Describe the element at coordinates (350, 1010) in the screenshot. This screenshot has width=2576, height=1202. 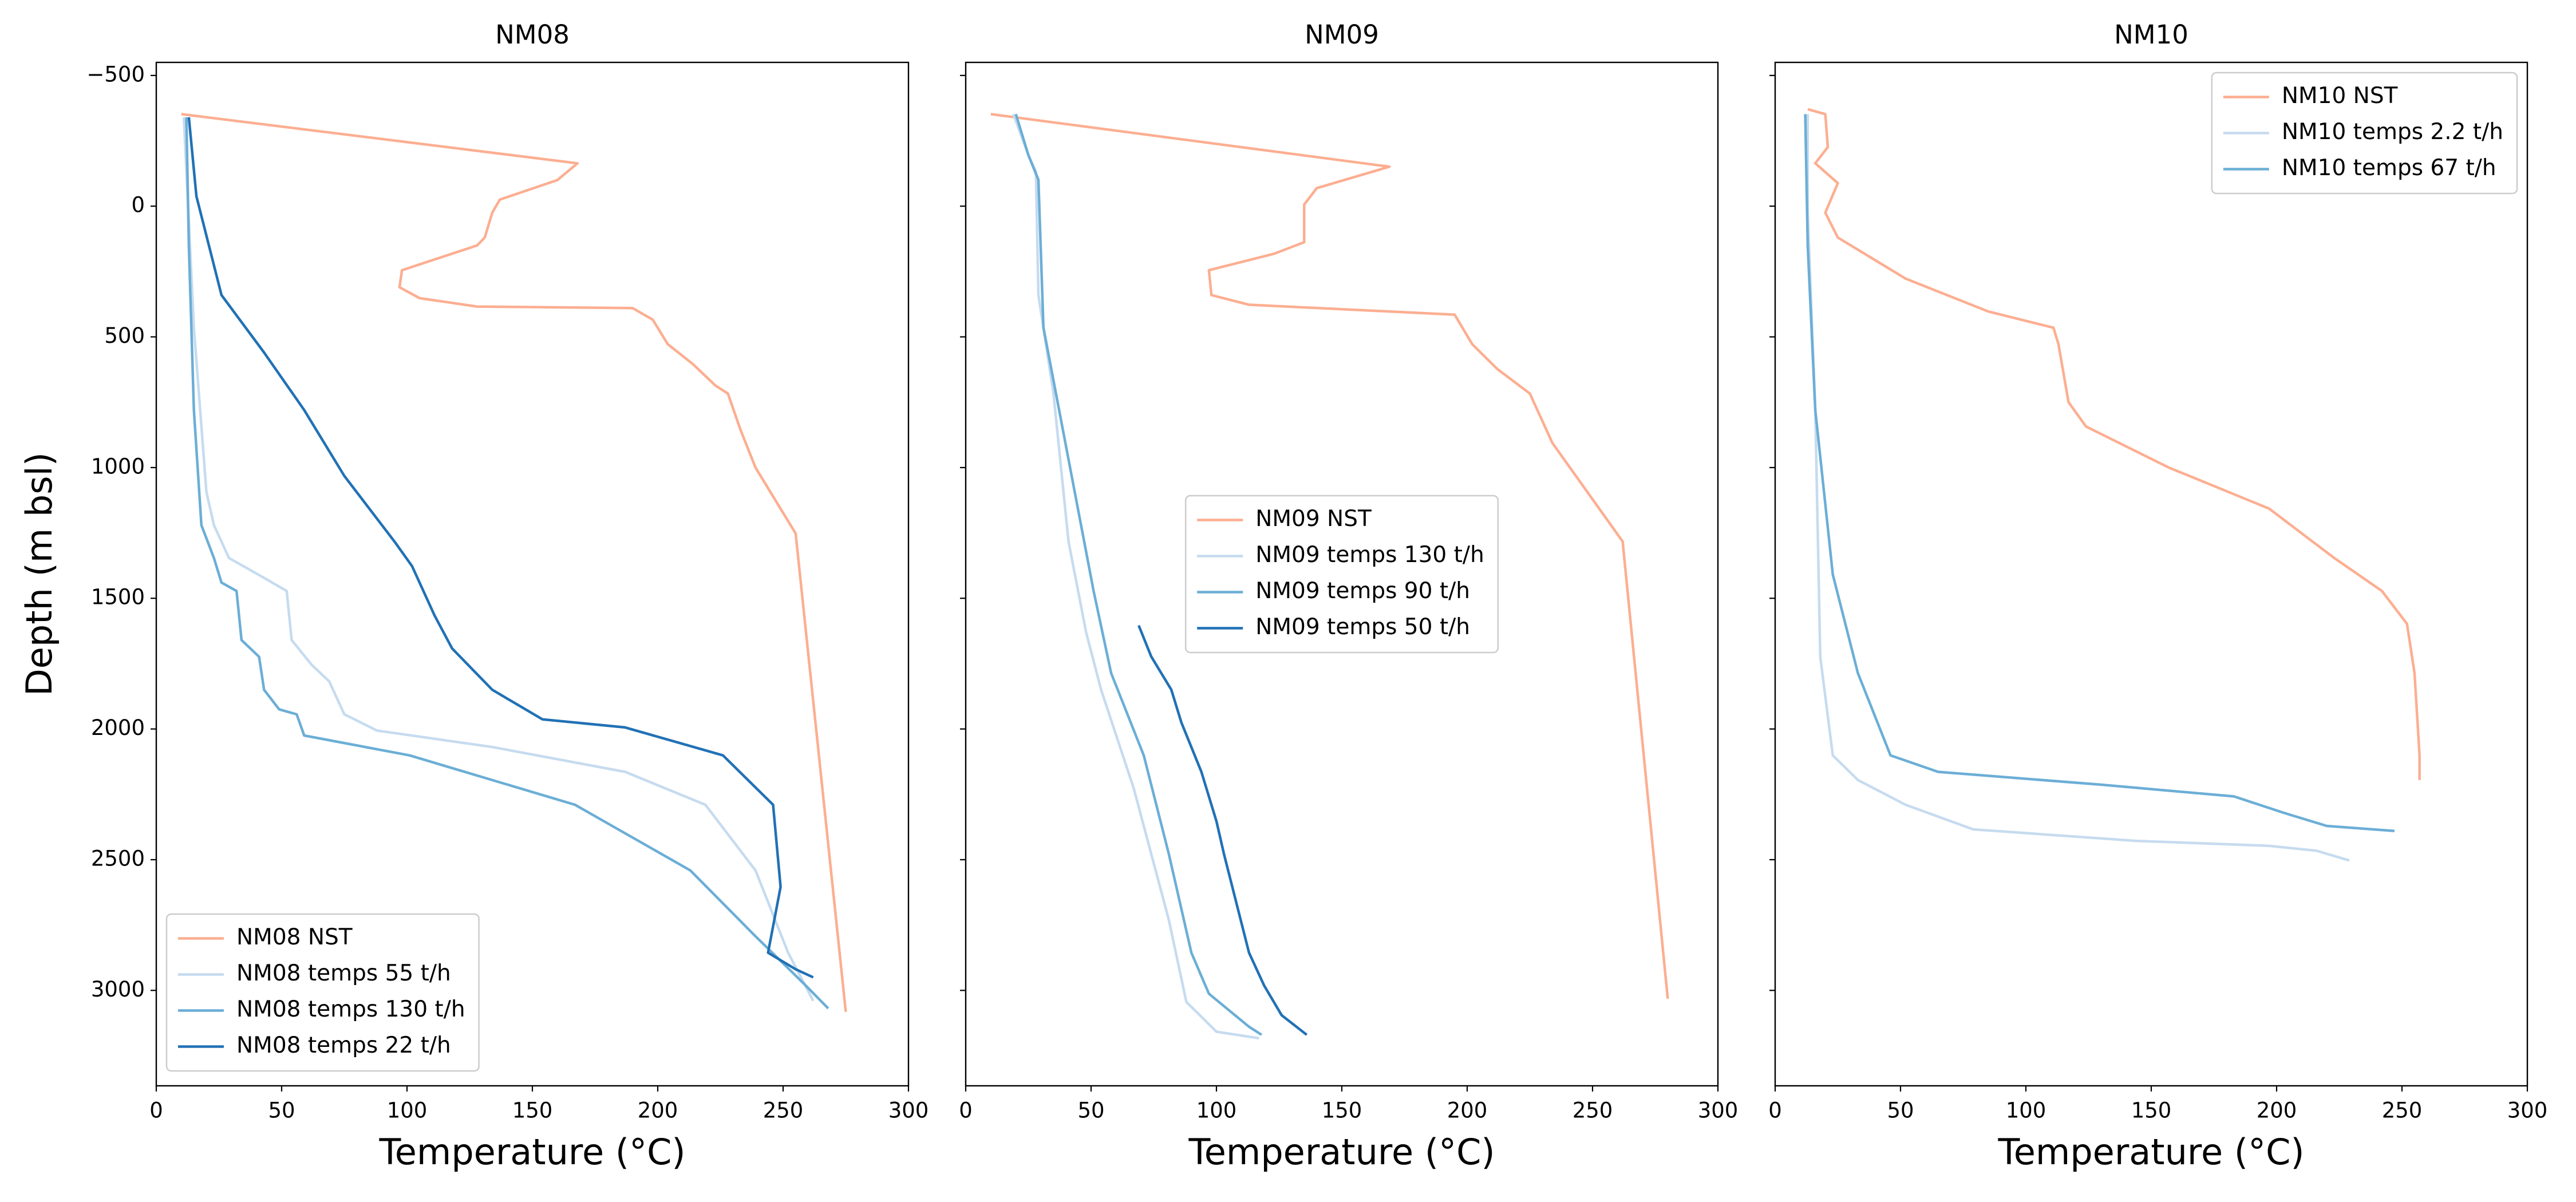
I see `legend-label: NM08 temps 130 t/h` at that location.